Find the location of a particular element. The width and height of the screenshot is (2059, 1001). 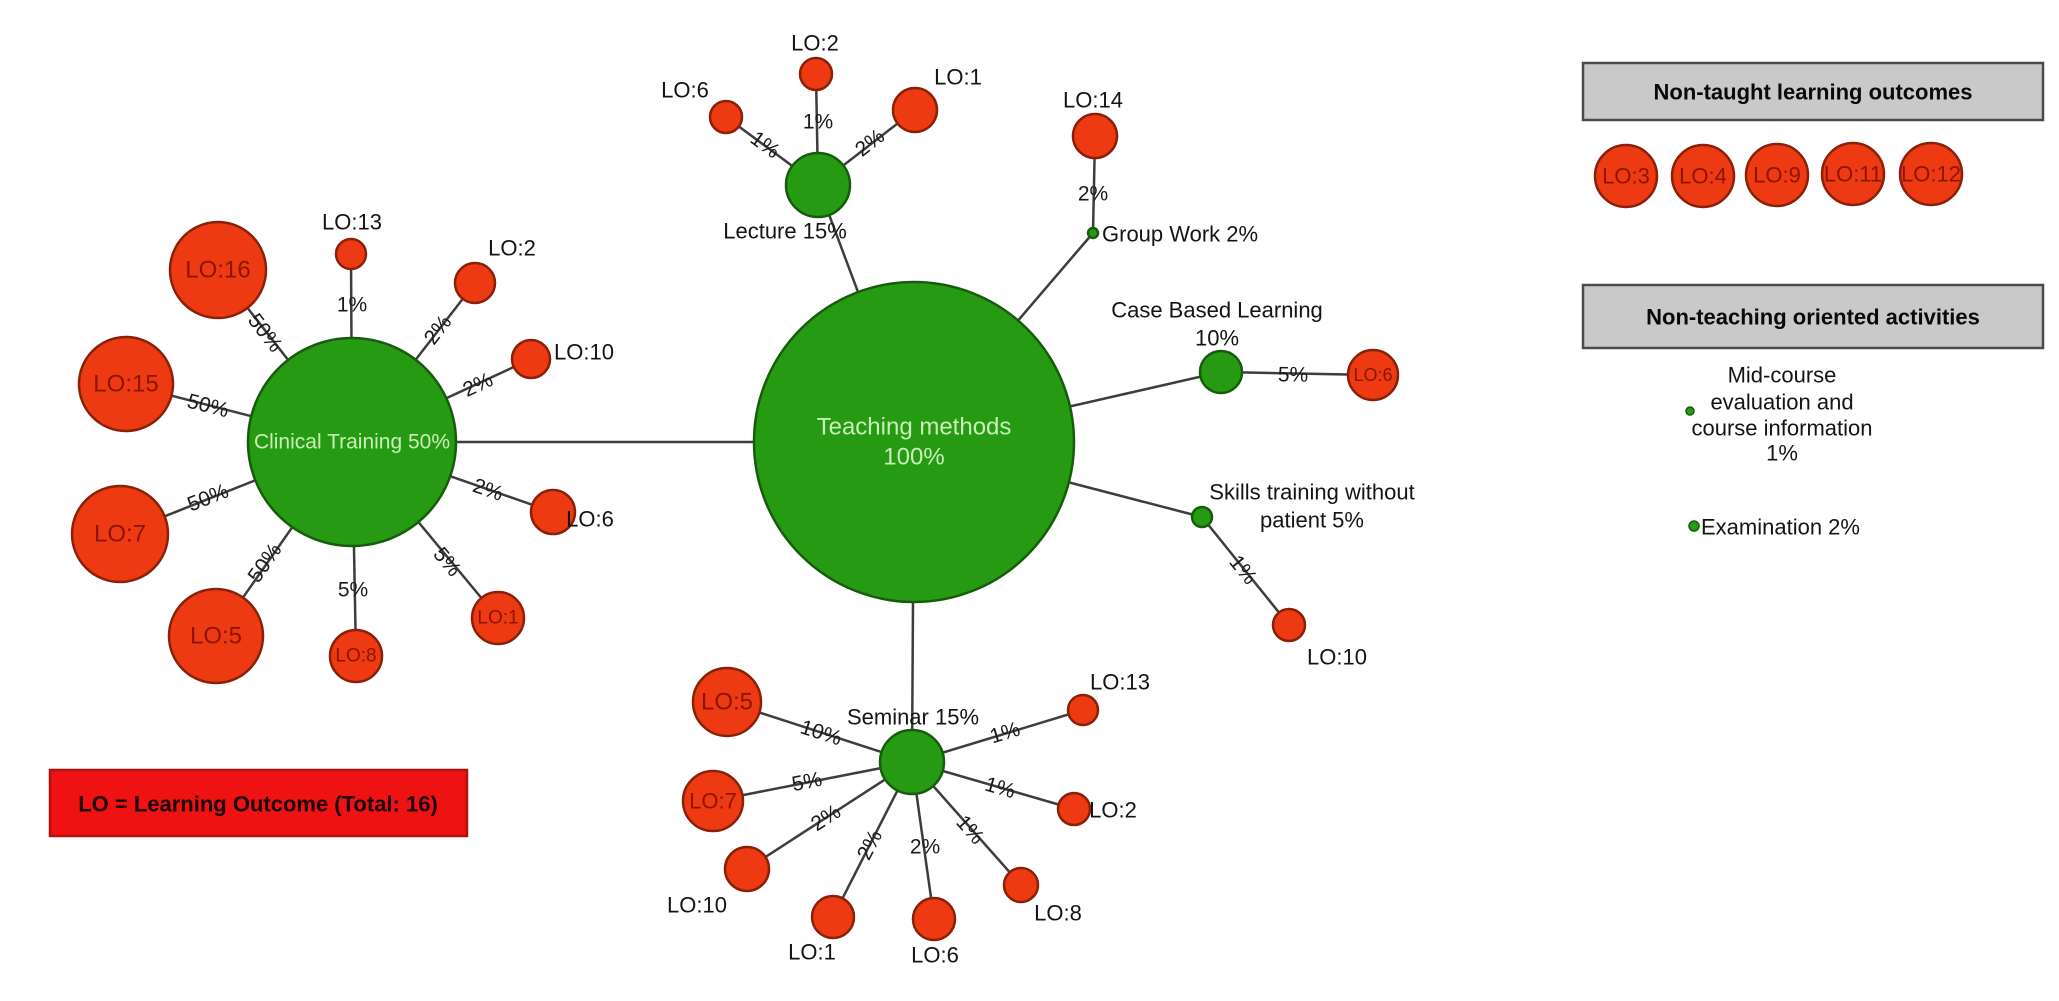

node-m10 is located at coordinates (747, 869).